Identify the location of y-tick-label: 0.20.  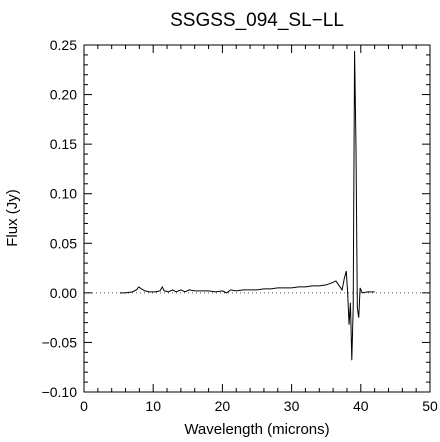
(63, 95).